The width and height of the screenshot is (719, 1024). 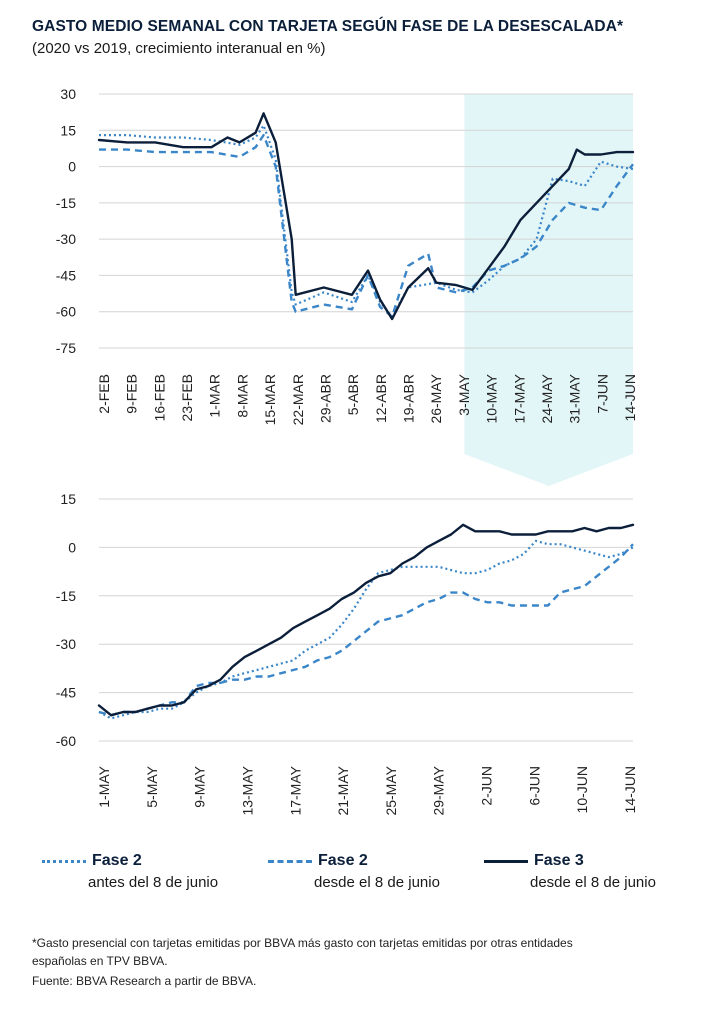 I want to click on x-tick-label: 6-JUN, so click(x=534, y=786).